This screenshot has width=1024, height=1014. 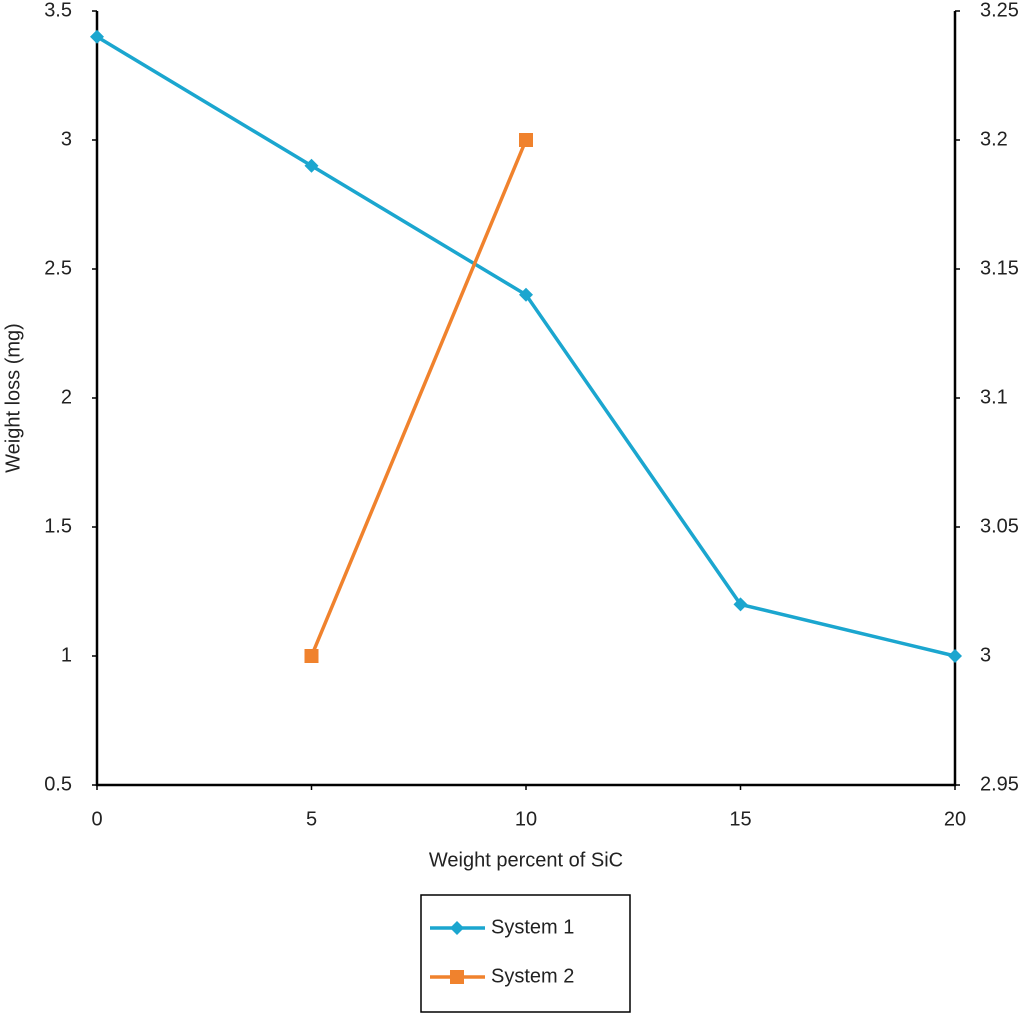 I want to click on y-tick-label: 1.5, so click(x=58, y=526).